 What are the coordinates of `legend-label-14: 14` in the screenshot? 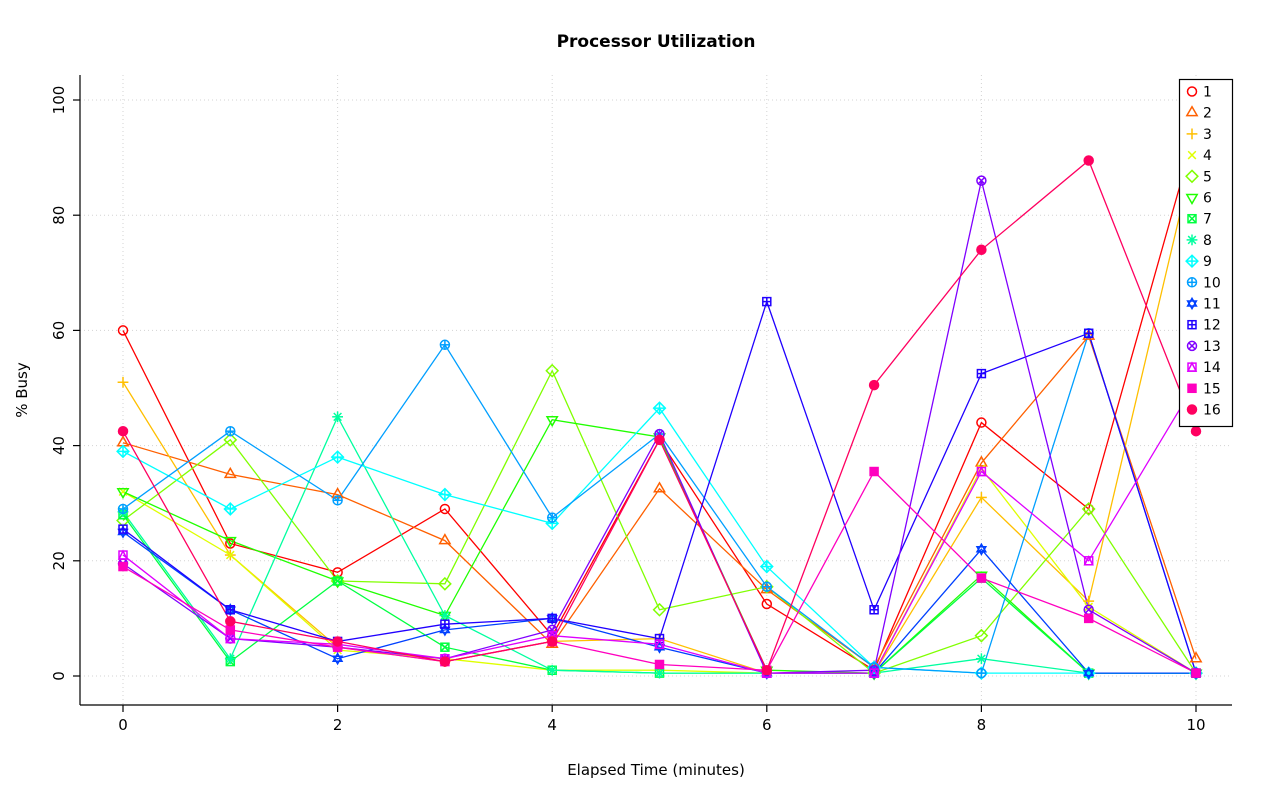 It's located at (1212, 368).